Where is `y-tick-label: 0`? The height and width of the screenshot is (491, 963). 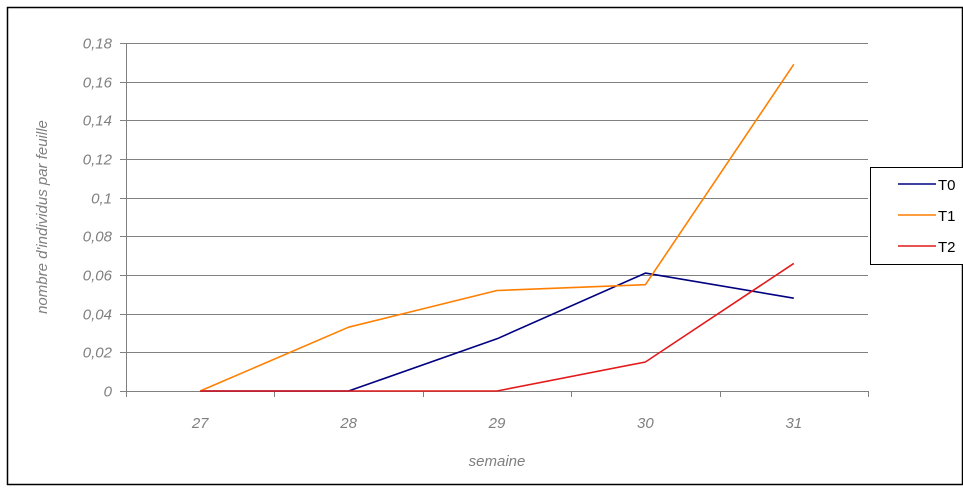
y-tick-label: 0 is located at coordinates (108, 392).